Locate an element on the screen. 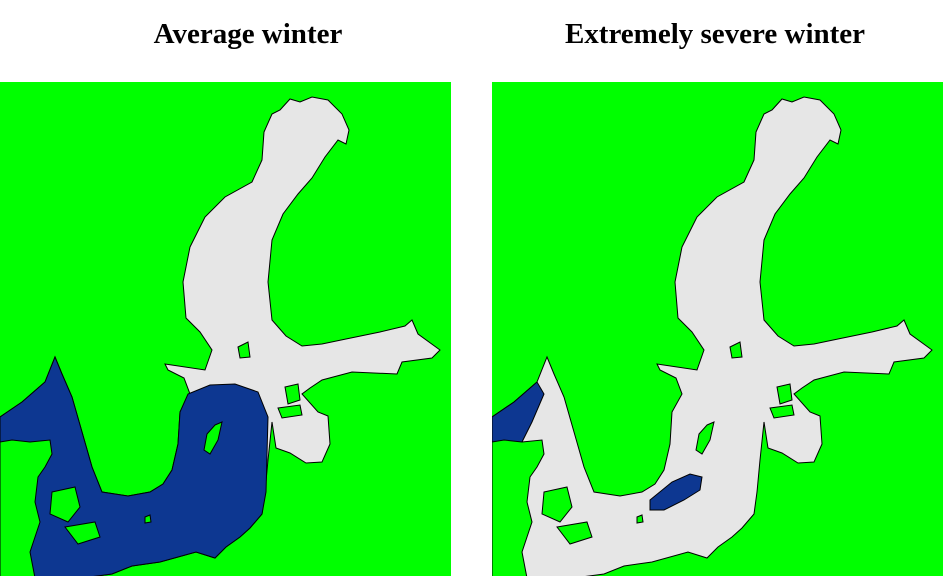 The height and width of the screenshot is (576, 943). panel-title-extremely-severe-winter: Extremely severe winter is located at coordinates (715, 34).